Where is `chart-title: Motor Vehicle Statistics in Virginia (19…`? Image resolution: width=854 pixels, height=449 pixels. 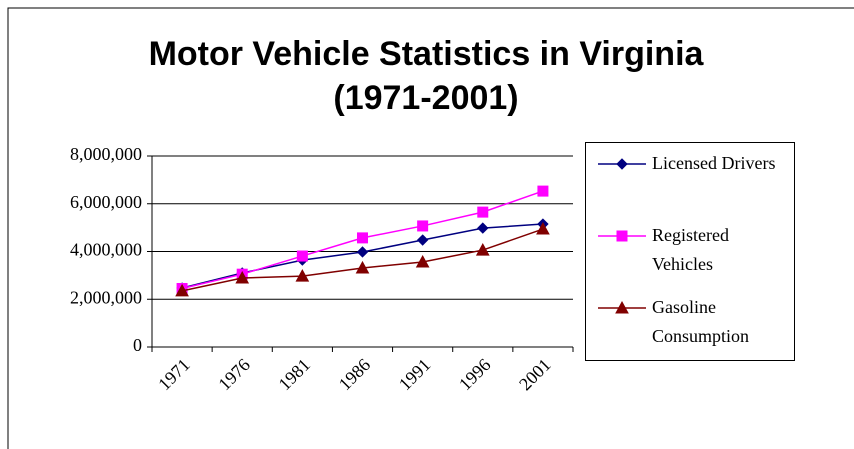 chart-title: Motor Vehicle Statistics in Virginia (19… is located at coordinates (426, 76).